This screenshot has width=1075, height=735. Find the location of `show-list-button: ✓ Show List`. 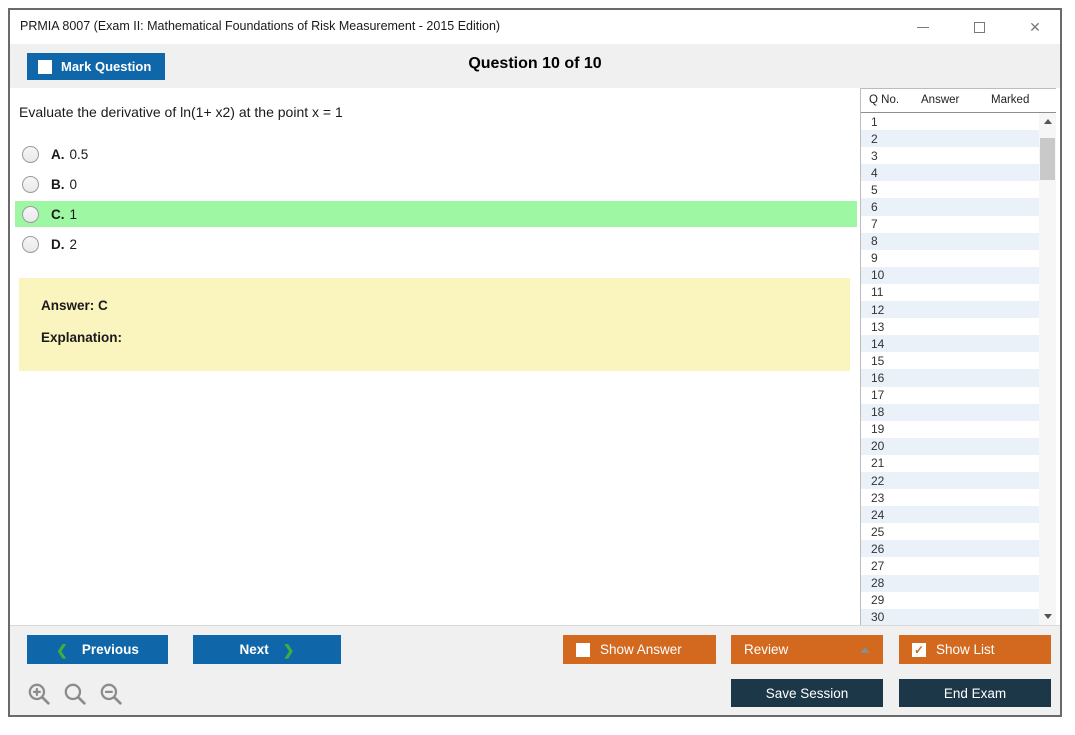

show-list-button: ✓ Show List is located at coordinates (975, 649).